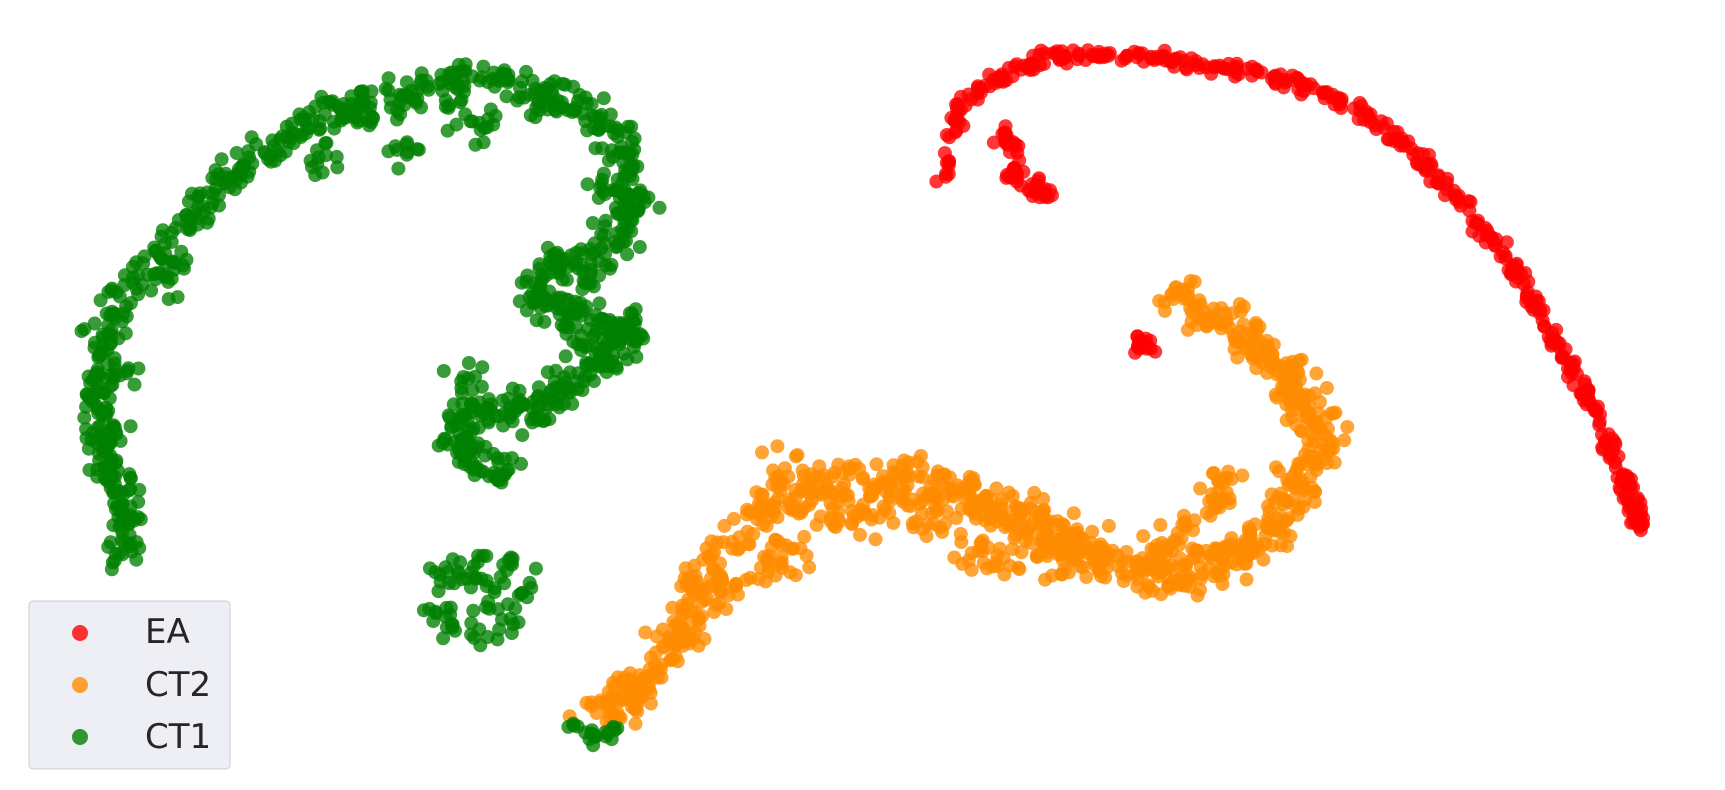 Image resolution: width=1725 pixels, height=790 pixels. What do you see at coordinates (141, 737) in the screenshot?
I see `legend-entry-ct1: CT1` at bounding box center [141, 737].